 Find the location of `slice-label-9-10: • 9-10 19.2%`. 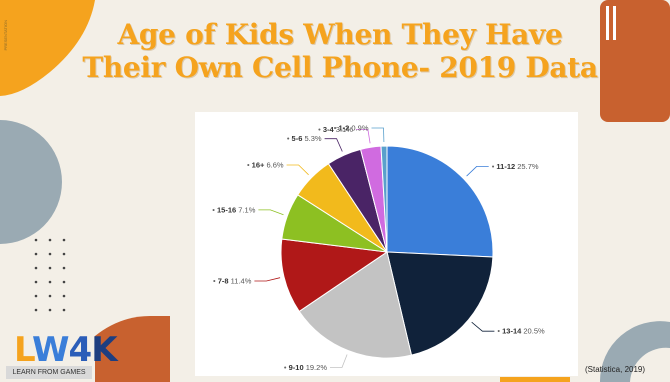

slice-label-9-10: • 9-10 19.2% is located at coordinates (305, 367).